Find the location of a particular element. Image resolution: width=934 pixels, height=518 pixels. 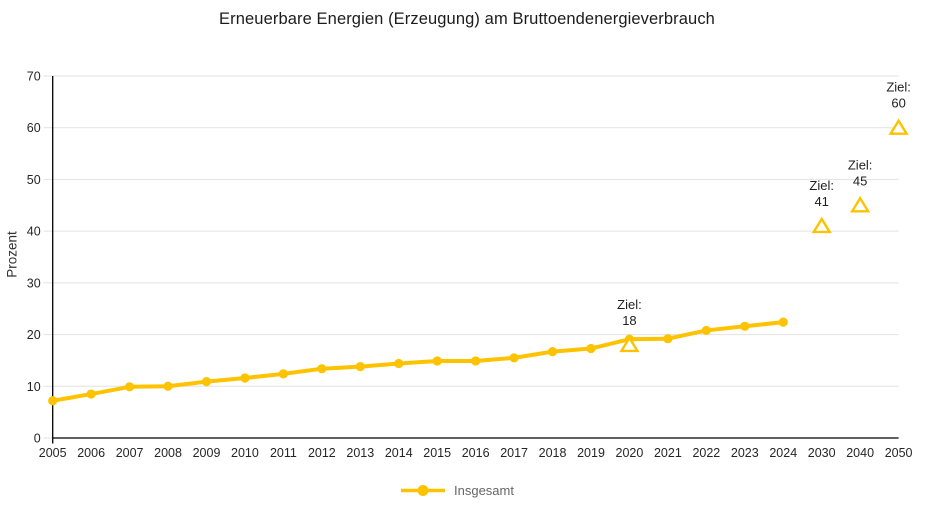

x-tick-label: 2024 is located at coordinates (783, 453).